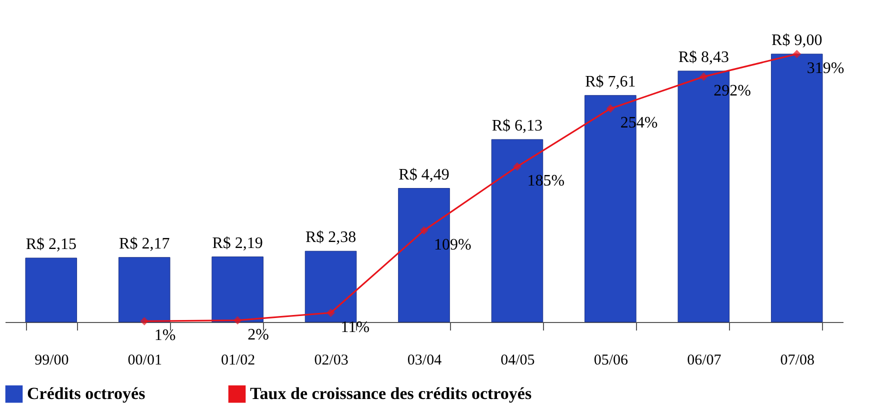 The image size is (873, 407). Describe the element at coordinates (258, 335) in the screenshot. I see `data-label: 2%` at that location.